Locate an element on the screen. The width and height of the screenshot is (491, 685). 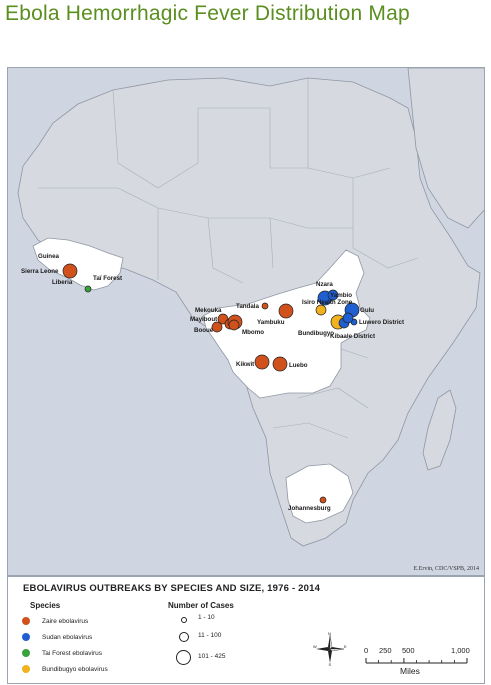
sudan-swatch-icon is located at coordinates (26, 637).